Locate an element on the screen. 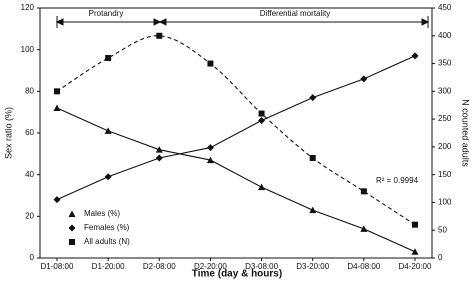  annotation: Differential mortality is located at coordinates (295, 13).